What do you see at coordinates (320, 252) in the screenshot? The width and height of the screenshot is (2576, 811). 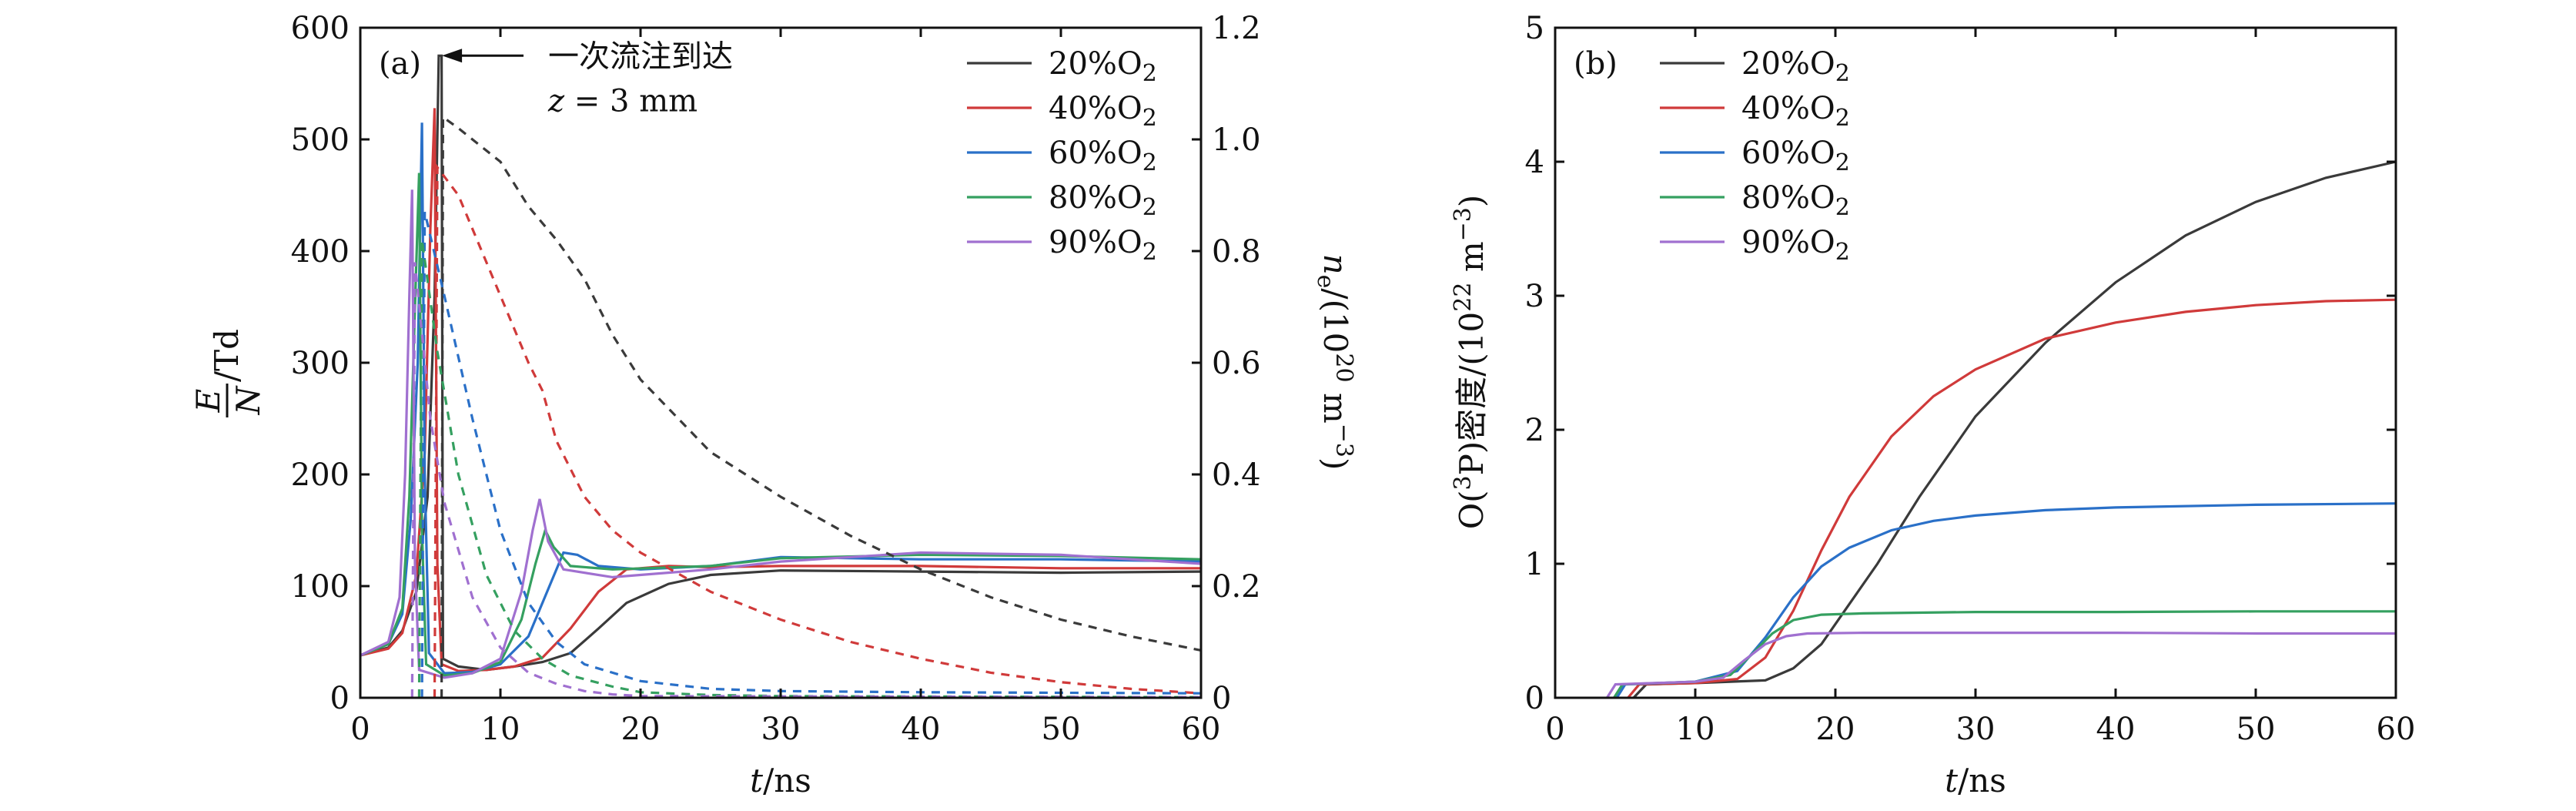 I see `y-tick-label-left: 400` at bounding box center [320, 252].